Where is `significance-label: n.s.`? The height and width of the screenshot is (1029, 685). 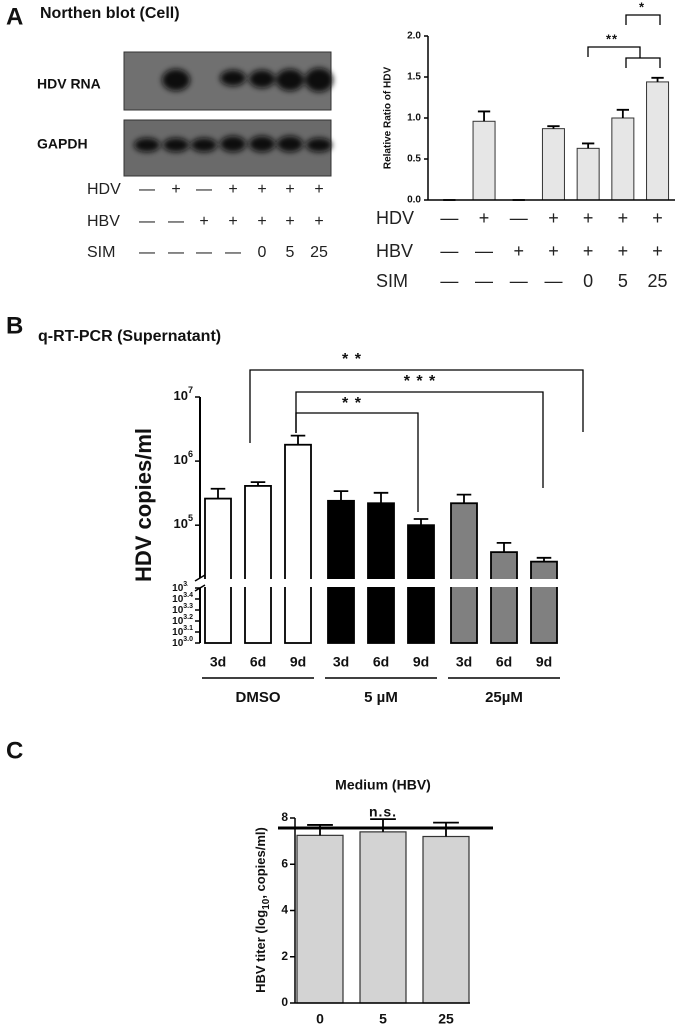
significance-label: n.s. is located at coordinates (383, 812).